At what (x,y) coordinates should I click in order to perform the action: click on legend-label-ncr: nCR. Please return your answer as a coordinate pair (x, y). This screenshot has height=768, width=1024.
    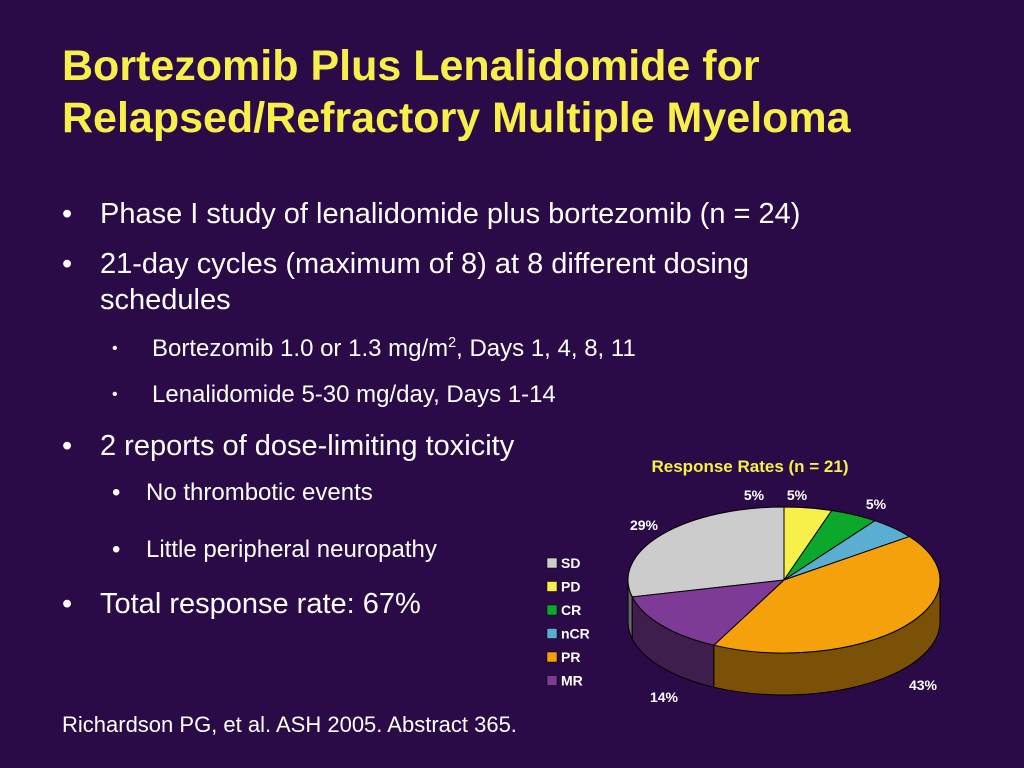
    Looking at the image, I should click on (575, 634).